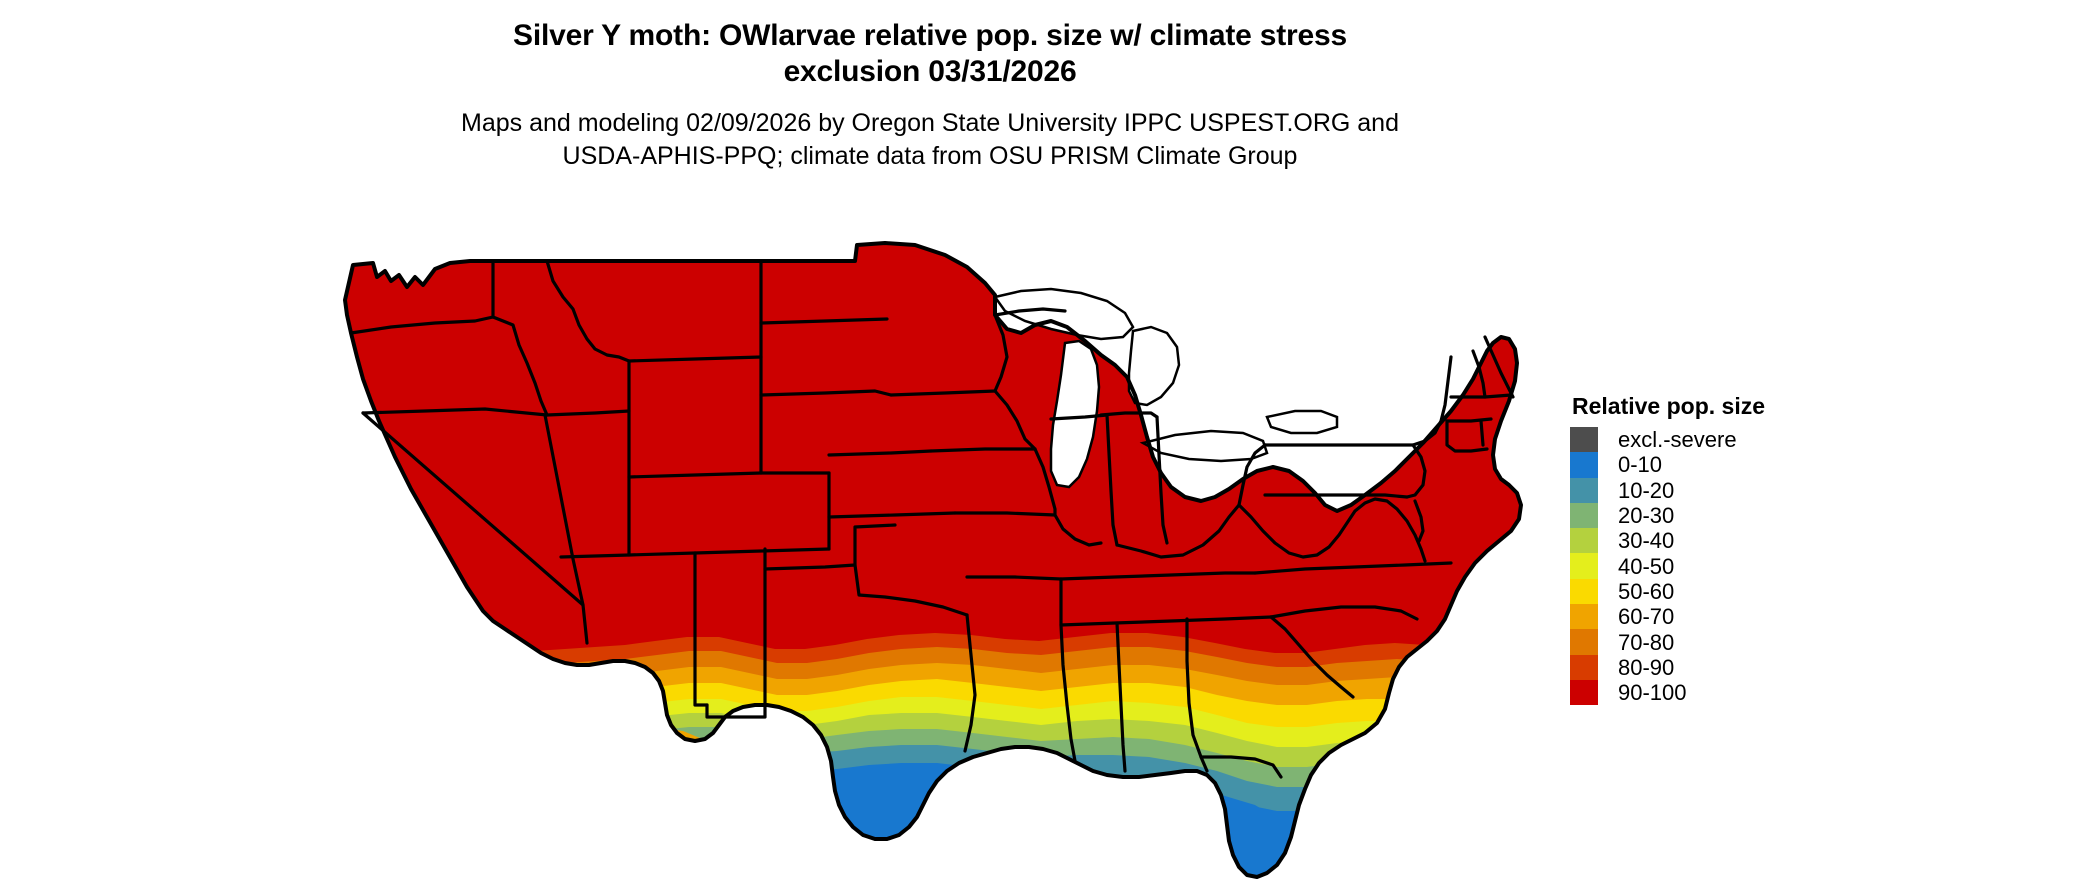 Image resolution: width=2100 pixels, height=892 pixels. Describe the element at coordinates (1048, 468) in the screenshot. I see `border-ia-il` at that location.